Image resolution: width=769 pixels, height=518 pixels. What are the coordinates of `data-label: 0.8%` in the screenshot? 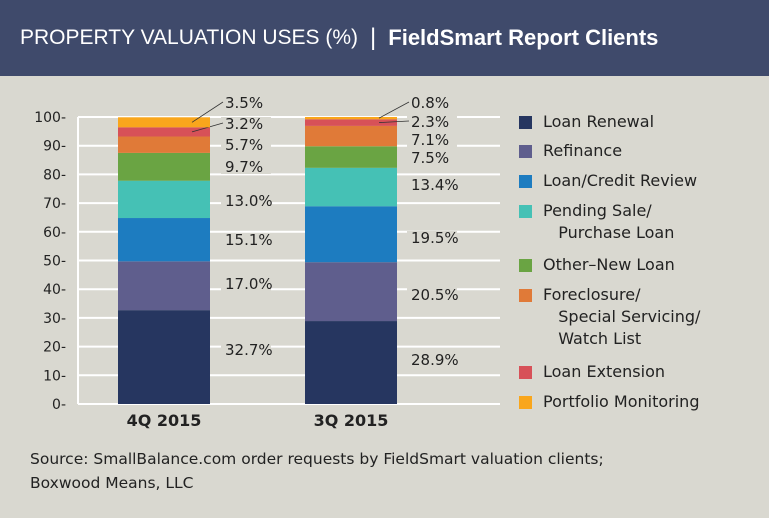 It's located at (430, 103).